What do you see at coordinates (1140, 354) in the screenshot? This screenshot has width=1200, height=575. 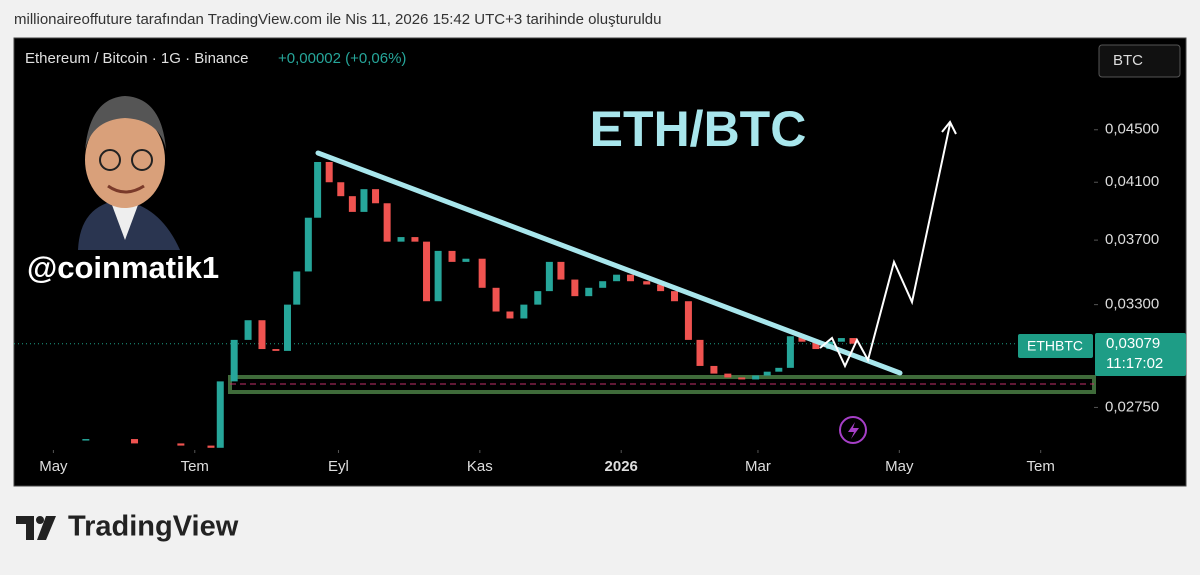 I see `last-price-tag` at bounding box center [1140, 354].